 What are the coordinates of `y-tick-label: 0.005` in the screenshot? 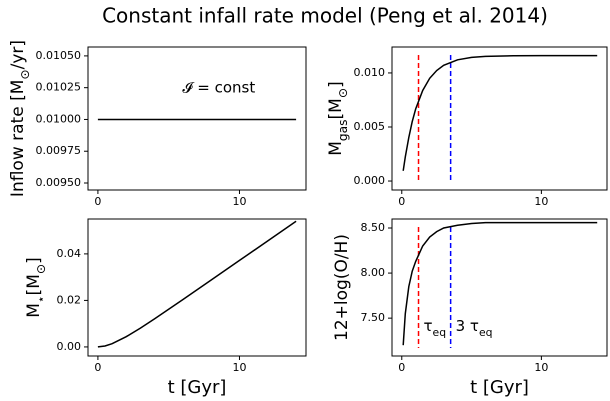 It's located at (370, 126).